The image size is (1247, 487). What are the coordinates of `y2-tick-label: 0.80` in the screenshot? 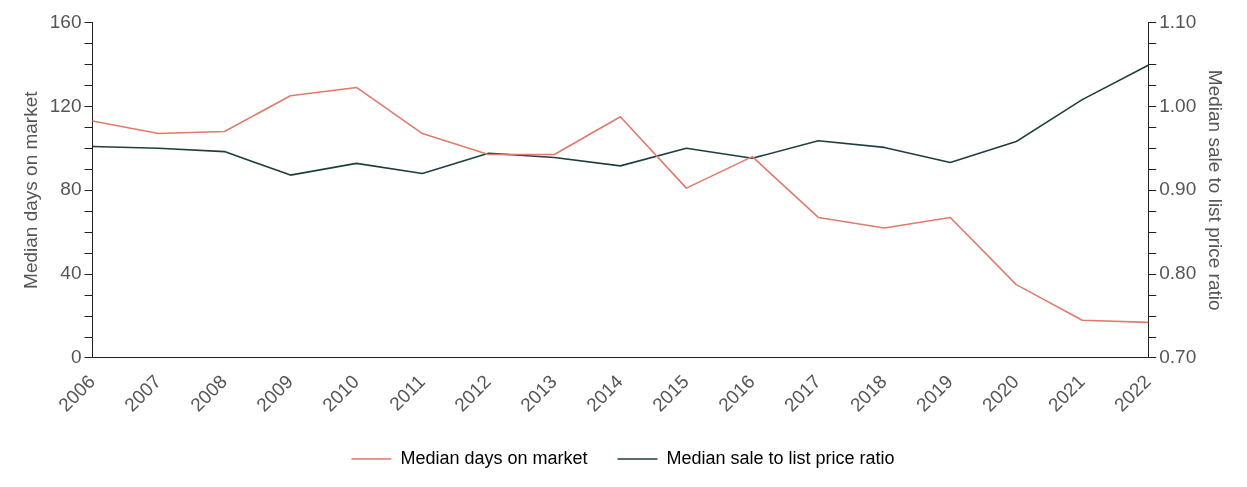 It's located at (1178, 273).